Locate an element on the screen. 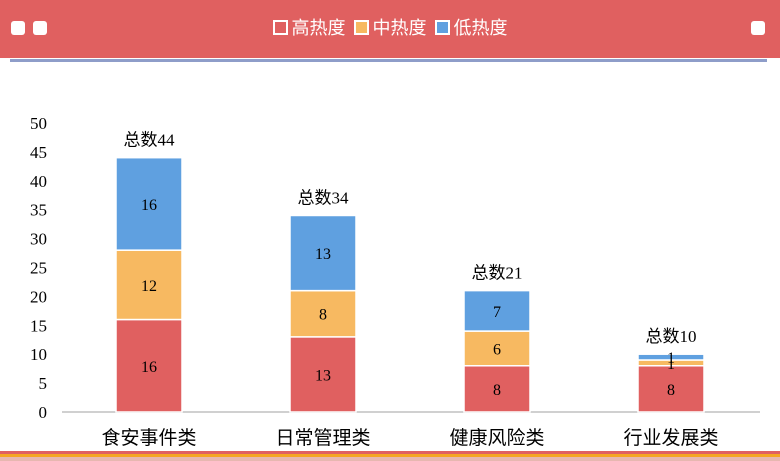 This screenshot has width=780, height=461. legend-swatch-mid is located at coordinates (361, 27).